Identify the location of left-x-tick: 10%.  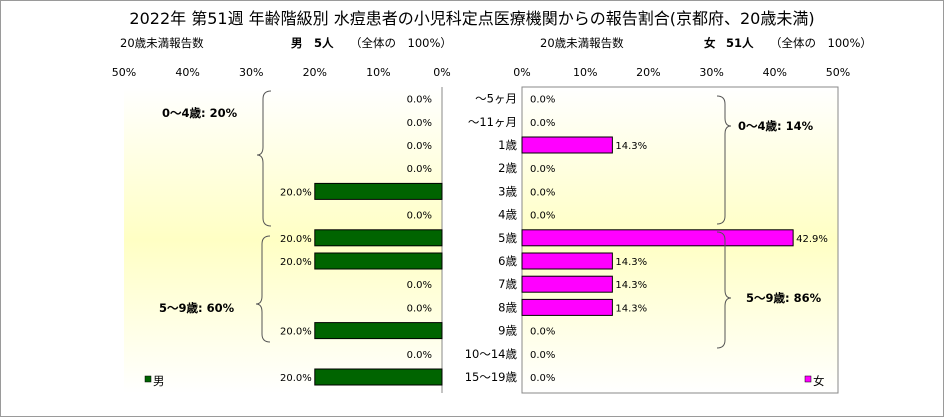
(378, 72).